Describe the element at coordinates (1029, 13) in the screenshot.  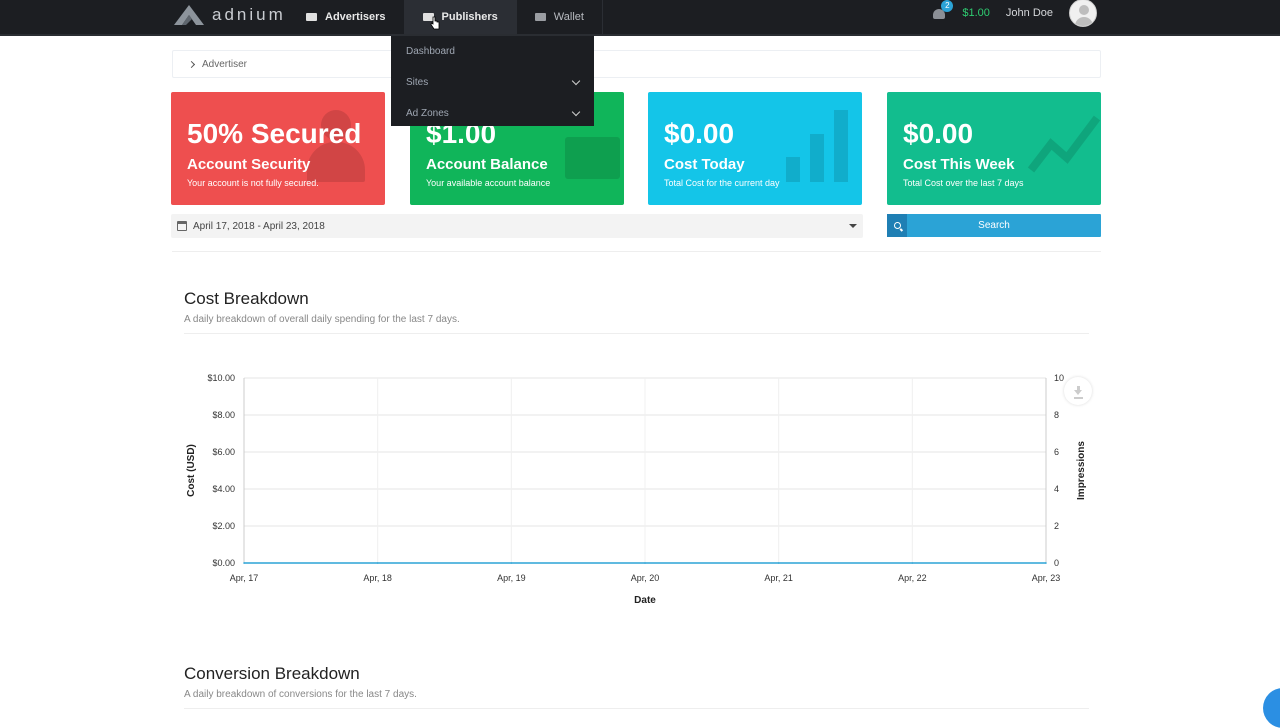
I see `user-name: John Doe` at that location.